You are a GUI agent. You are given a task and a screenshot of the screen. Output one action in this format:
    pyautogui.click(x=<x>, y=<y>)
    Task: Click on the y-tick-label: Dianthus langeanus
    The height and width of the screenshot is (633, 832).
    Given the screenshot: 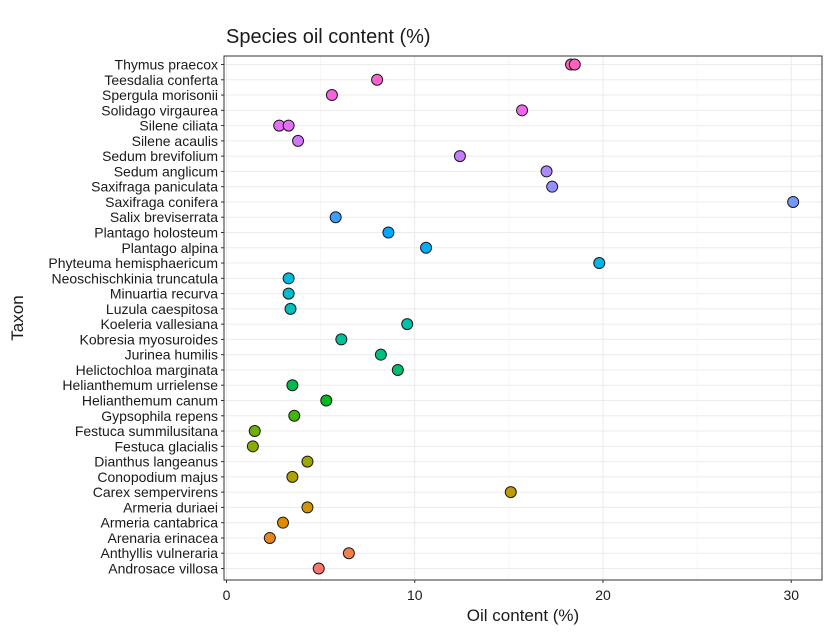 What is the action you would take?
    pyautogui.click(x=156, y=462)
    